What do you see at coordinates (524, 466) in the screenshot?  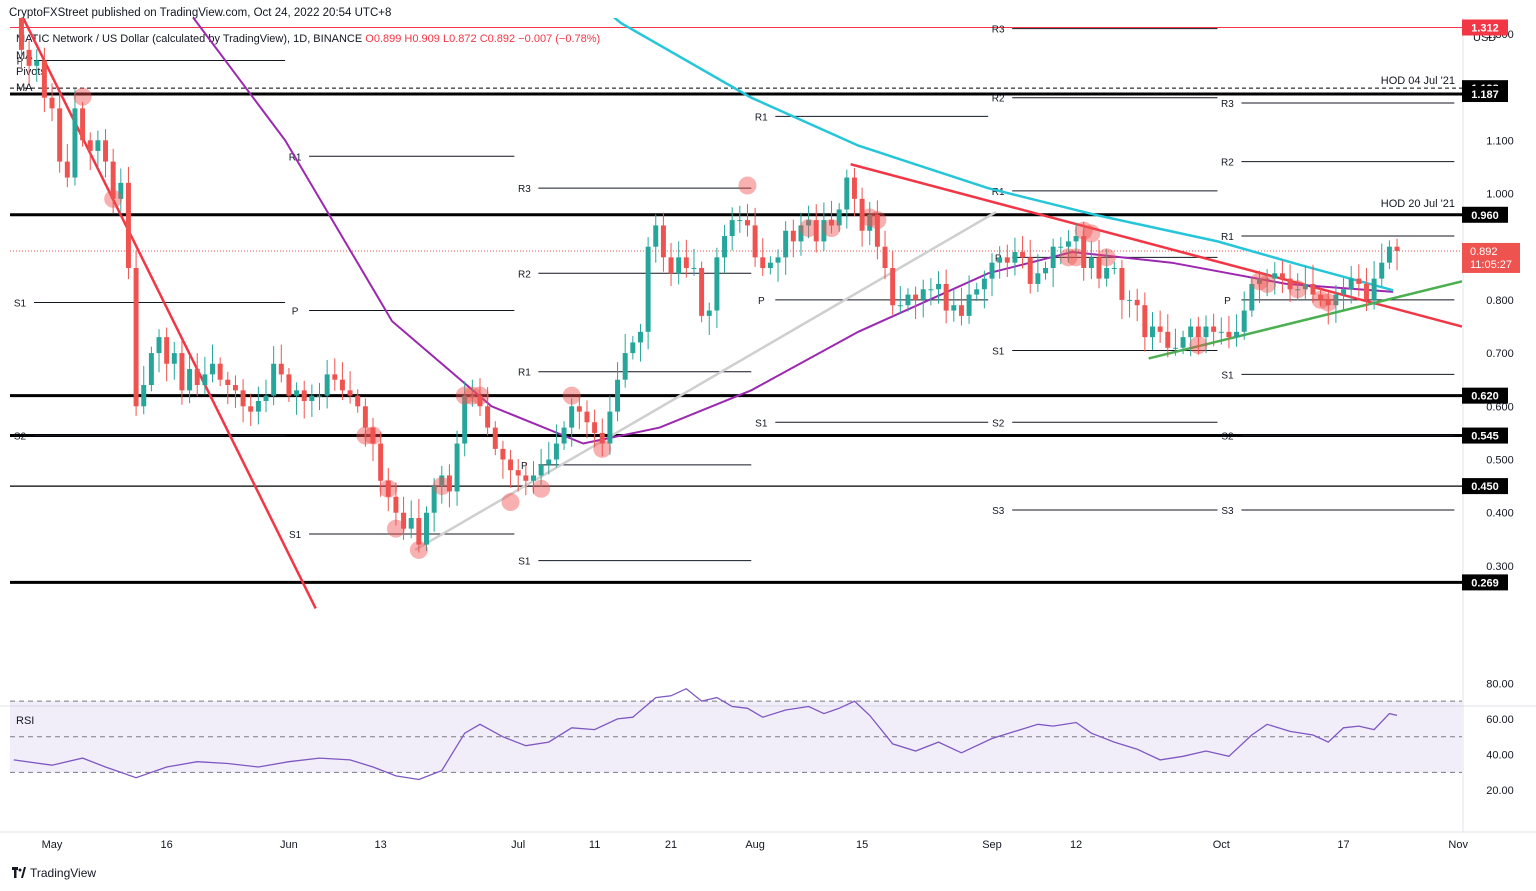 I see `pivot-label-p: P` at bounding box center [524, 466].